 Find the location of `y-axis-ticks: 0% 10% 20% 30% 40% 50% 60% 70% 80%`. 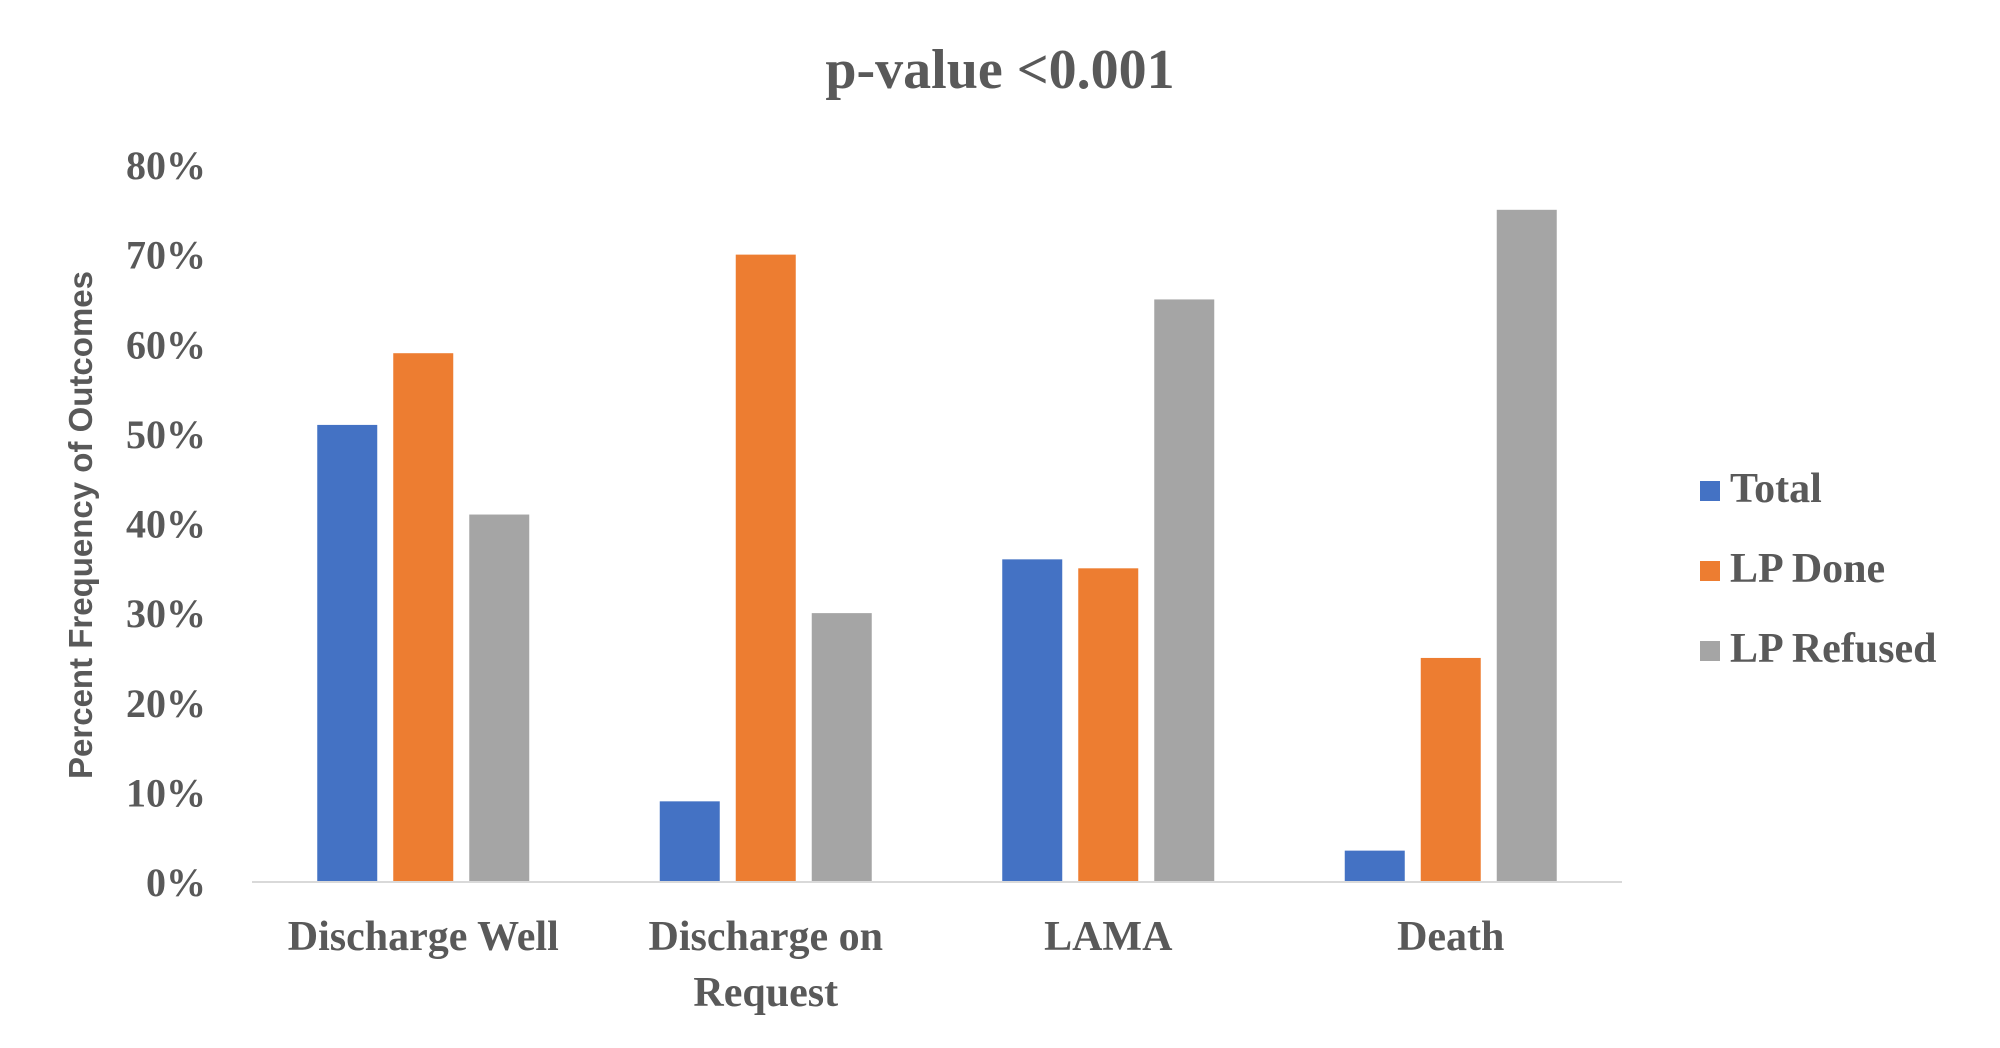

y-axis-ticks: 0% 10% 20% 30% 40% 50% 60% 70% 80% is located at coordinates (166, 524).